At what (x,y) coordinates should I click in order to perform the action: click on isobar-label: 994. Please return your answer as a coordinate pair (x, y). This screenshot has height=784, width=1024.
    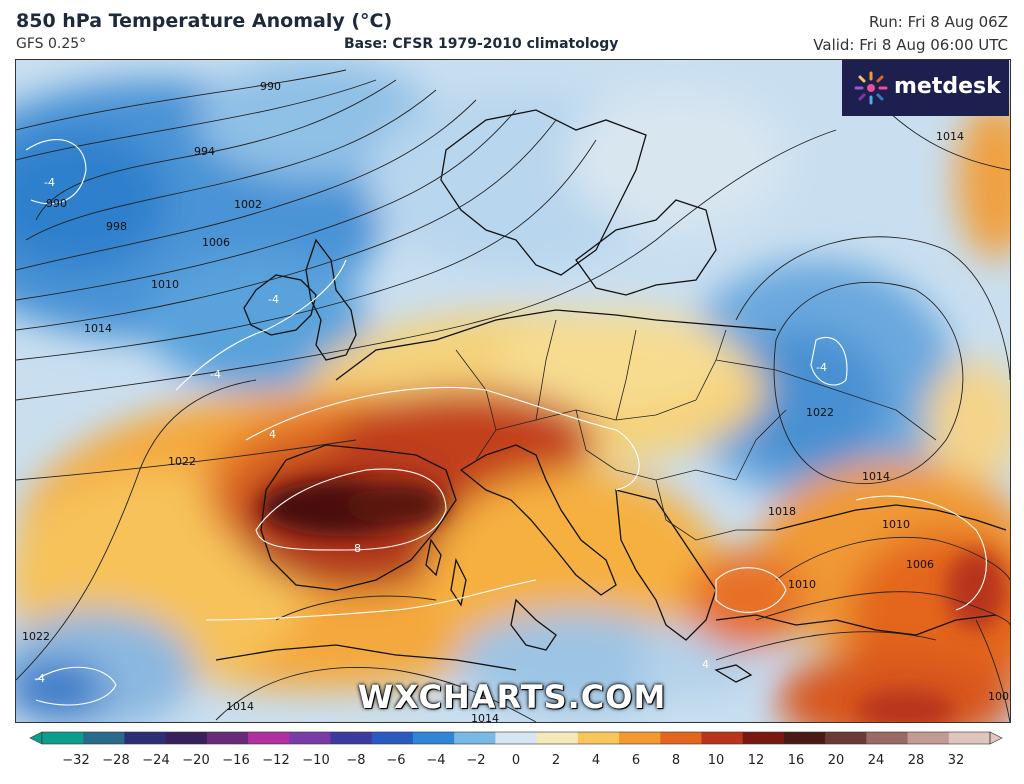
    Looking at the image, I should click on (204, 151).